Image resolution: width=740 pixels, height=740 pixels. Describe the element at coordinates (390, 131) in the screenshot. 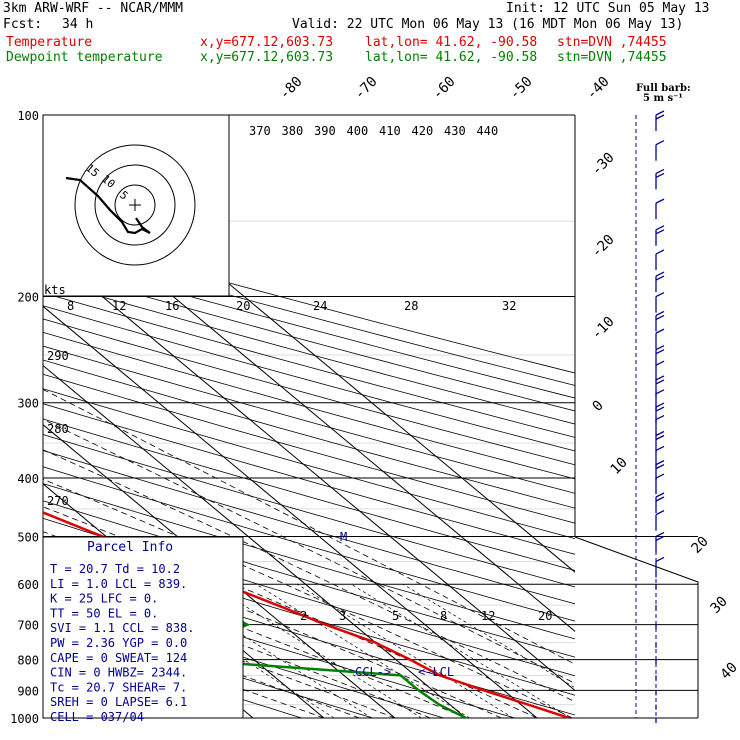

I see `potential-temp-label: 410` at that location.